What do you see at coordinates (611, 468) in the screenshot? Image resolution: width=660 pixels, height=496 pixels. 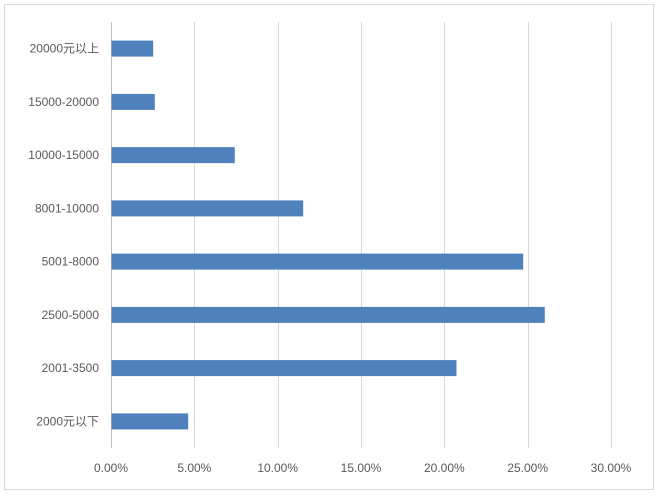 I see `x-tick-label-6: 30.00%` at bounding box center [611, 468].